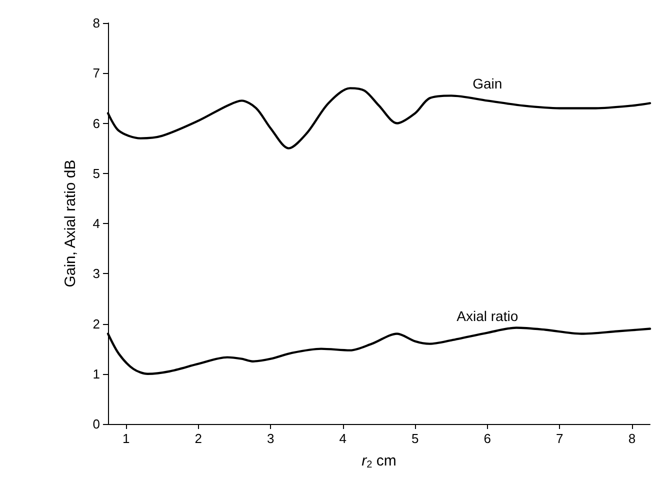 The width and height of the screenshot is (668, 494). I want to click on y-tick-label: 5, so click(96, 173).